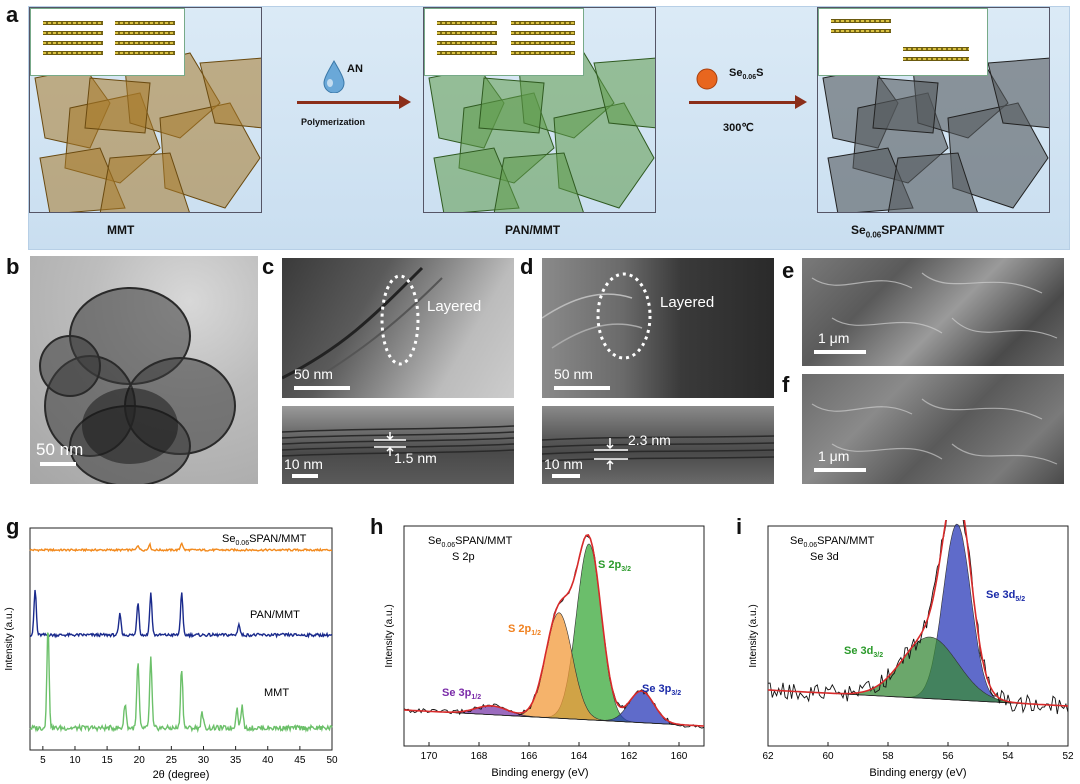 The height and width of the screenshot is (784, 1080). Describe the element at coordinates (898, 231) in the screenshot. I see `se-span-mmt-label: Se0.06SPAN/MMT` at that location.